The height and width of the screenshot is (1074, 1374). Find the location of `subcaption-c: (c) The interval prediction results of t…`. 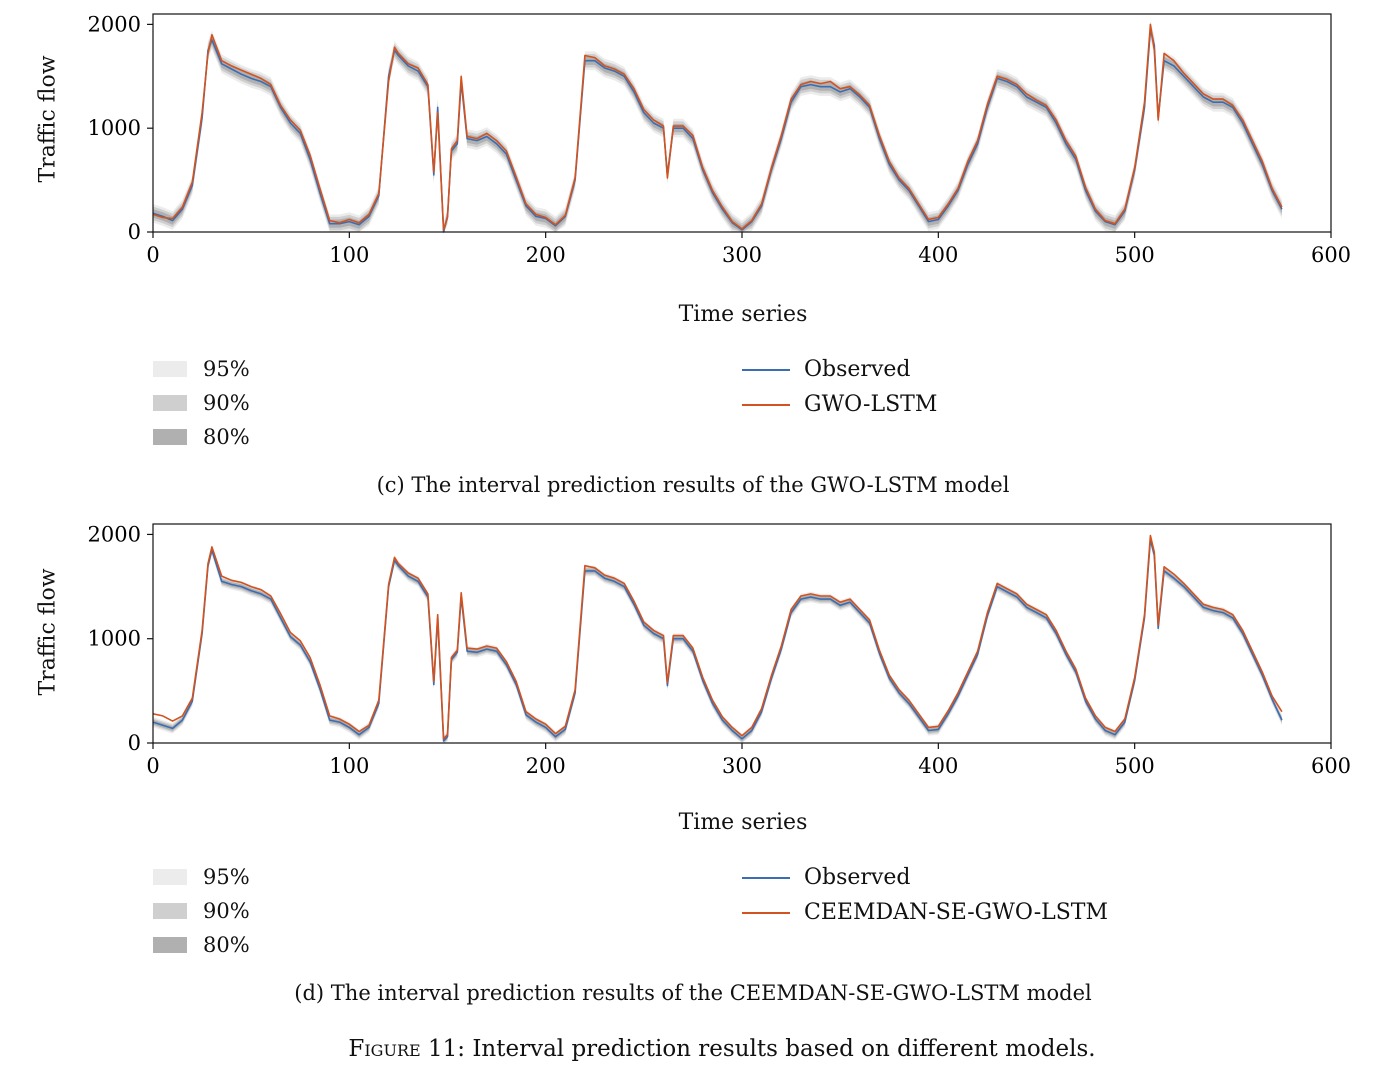

subcaption-c: (c) The interval prediction results of t… is located at coordinates (693, 485).